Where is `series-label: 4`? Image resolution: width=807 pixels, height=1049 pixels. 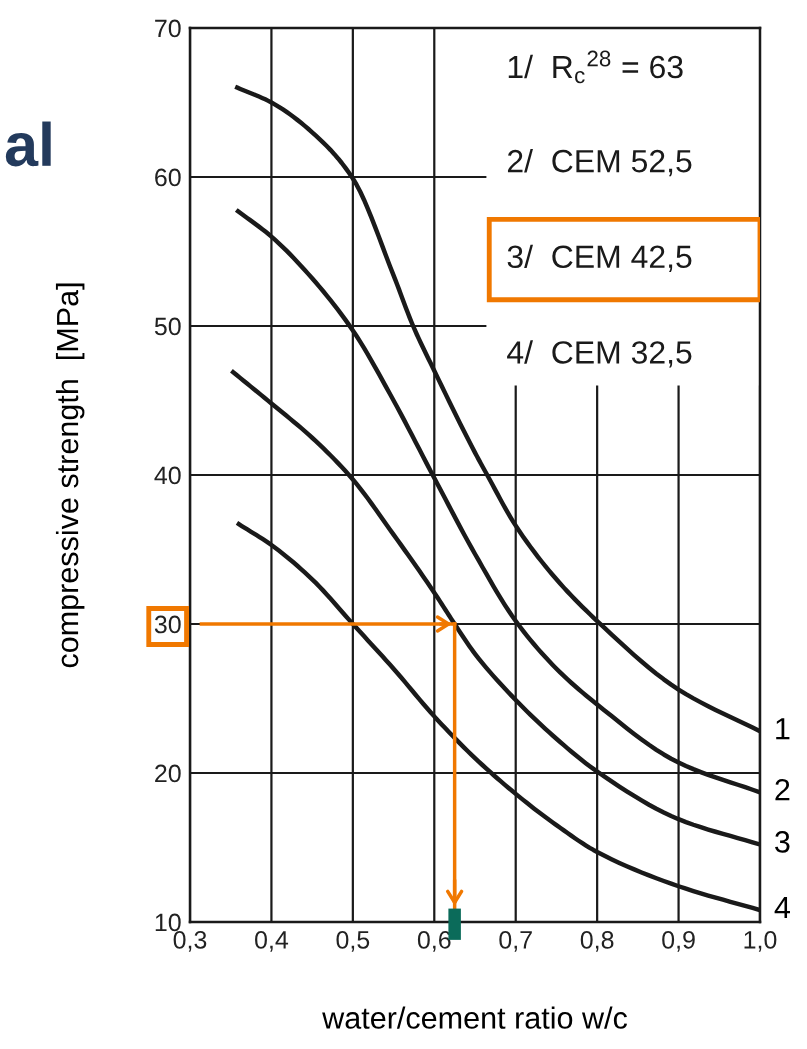 series-label: 4 is located at coordinates (782, 907).